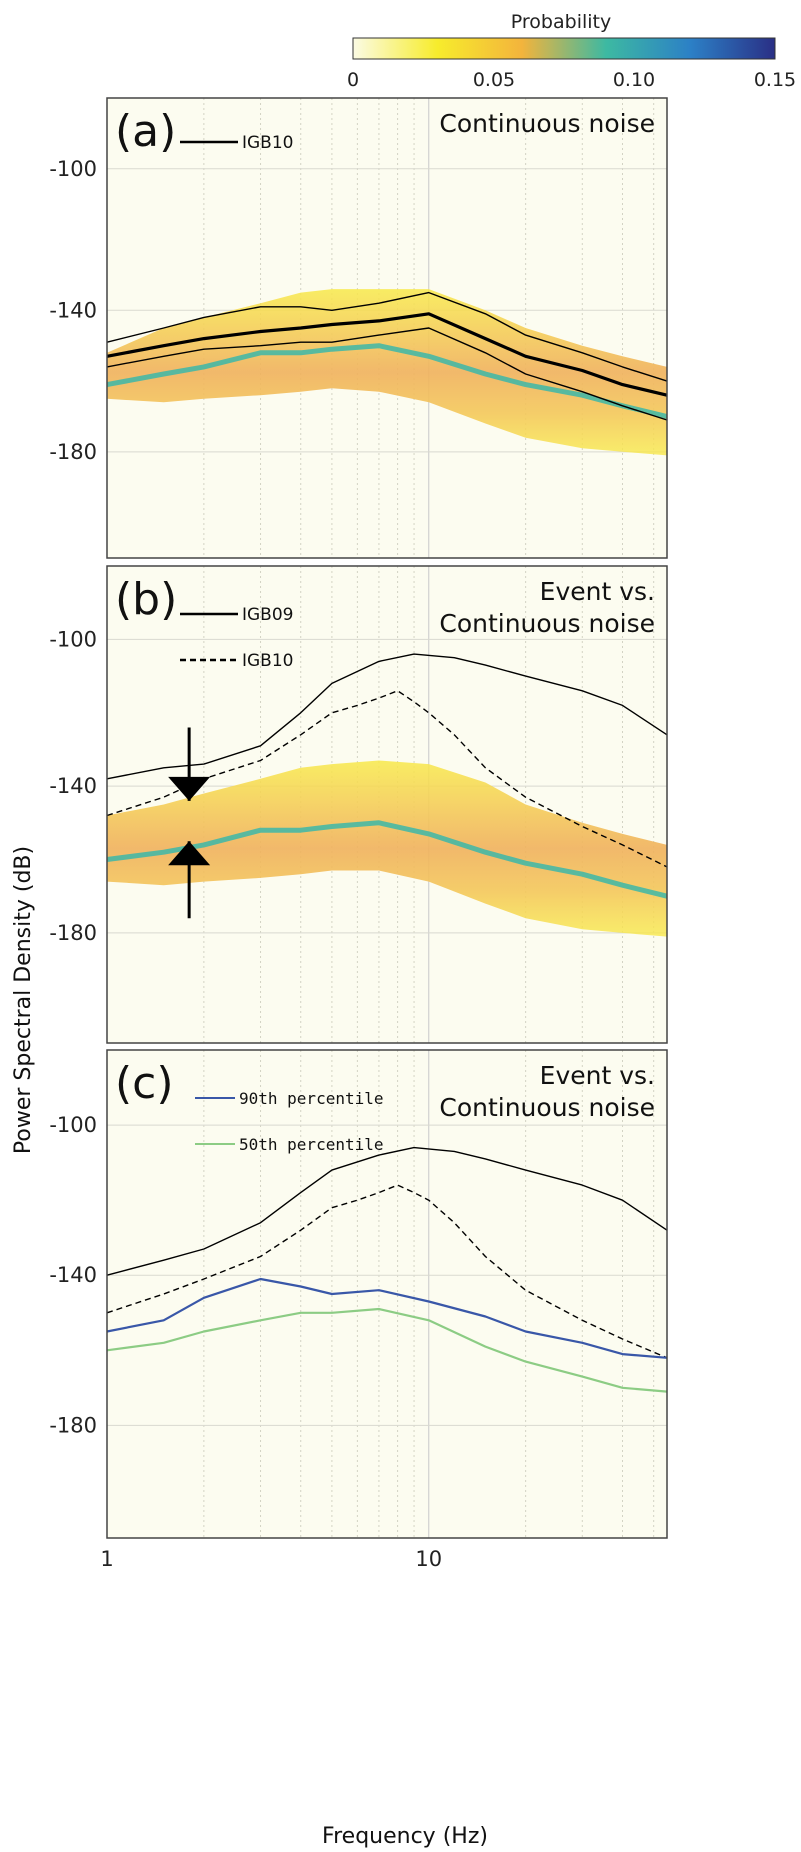  Describe the element at coordinates (144, 1083) in the screenshot. I see `panel-label: (c)` at that location.